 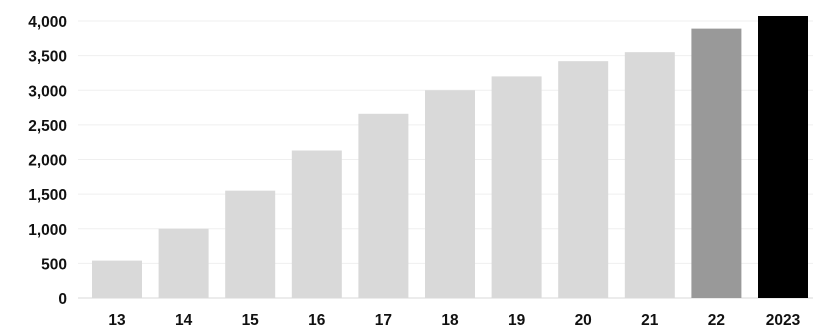 I want to click on y-tick-label: 2,000, so click(x=47, y=161).